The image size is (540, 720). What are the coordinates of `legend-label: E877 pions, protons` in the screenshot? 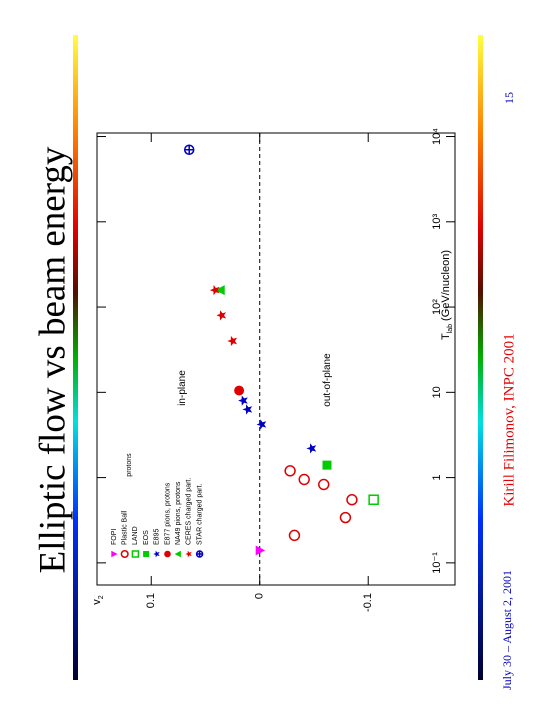 It's located at (167, 513).